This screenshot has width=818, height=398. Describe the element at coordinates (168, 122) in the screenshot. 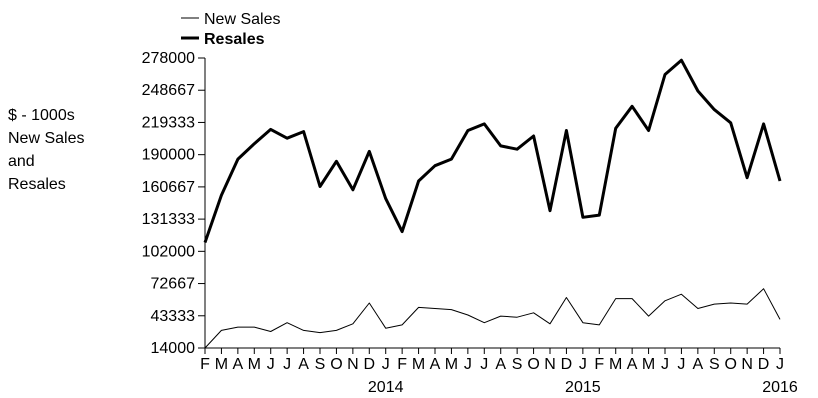

I see `y-tick-label: 219333` at that location.